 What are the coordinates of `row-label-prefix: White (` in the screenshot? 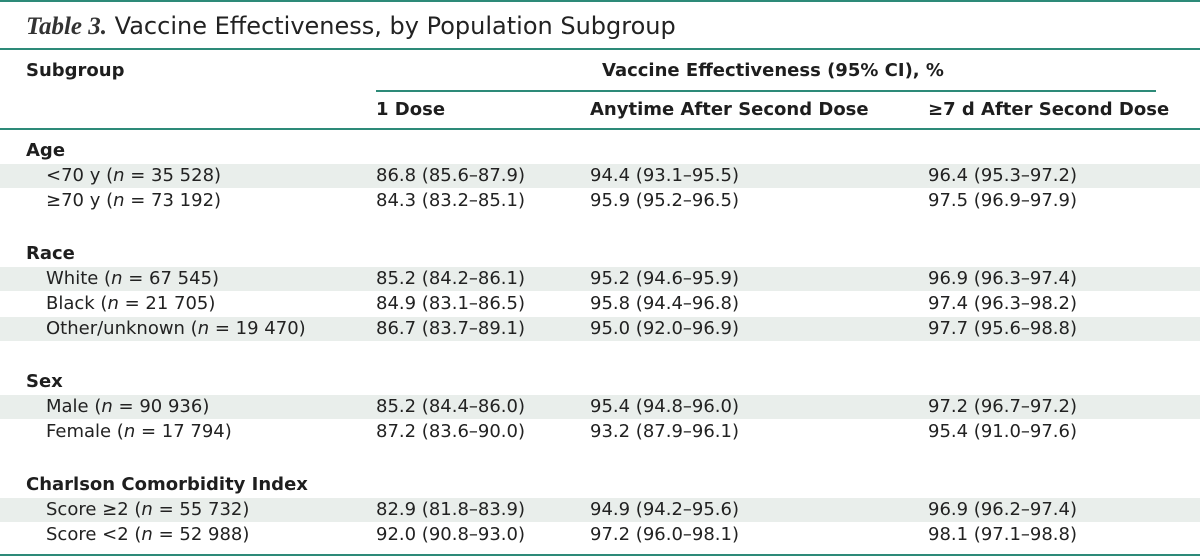 It's located at (79, 278).